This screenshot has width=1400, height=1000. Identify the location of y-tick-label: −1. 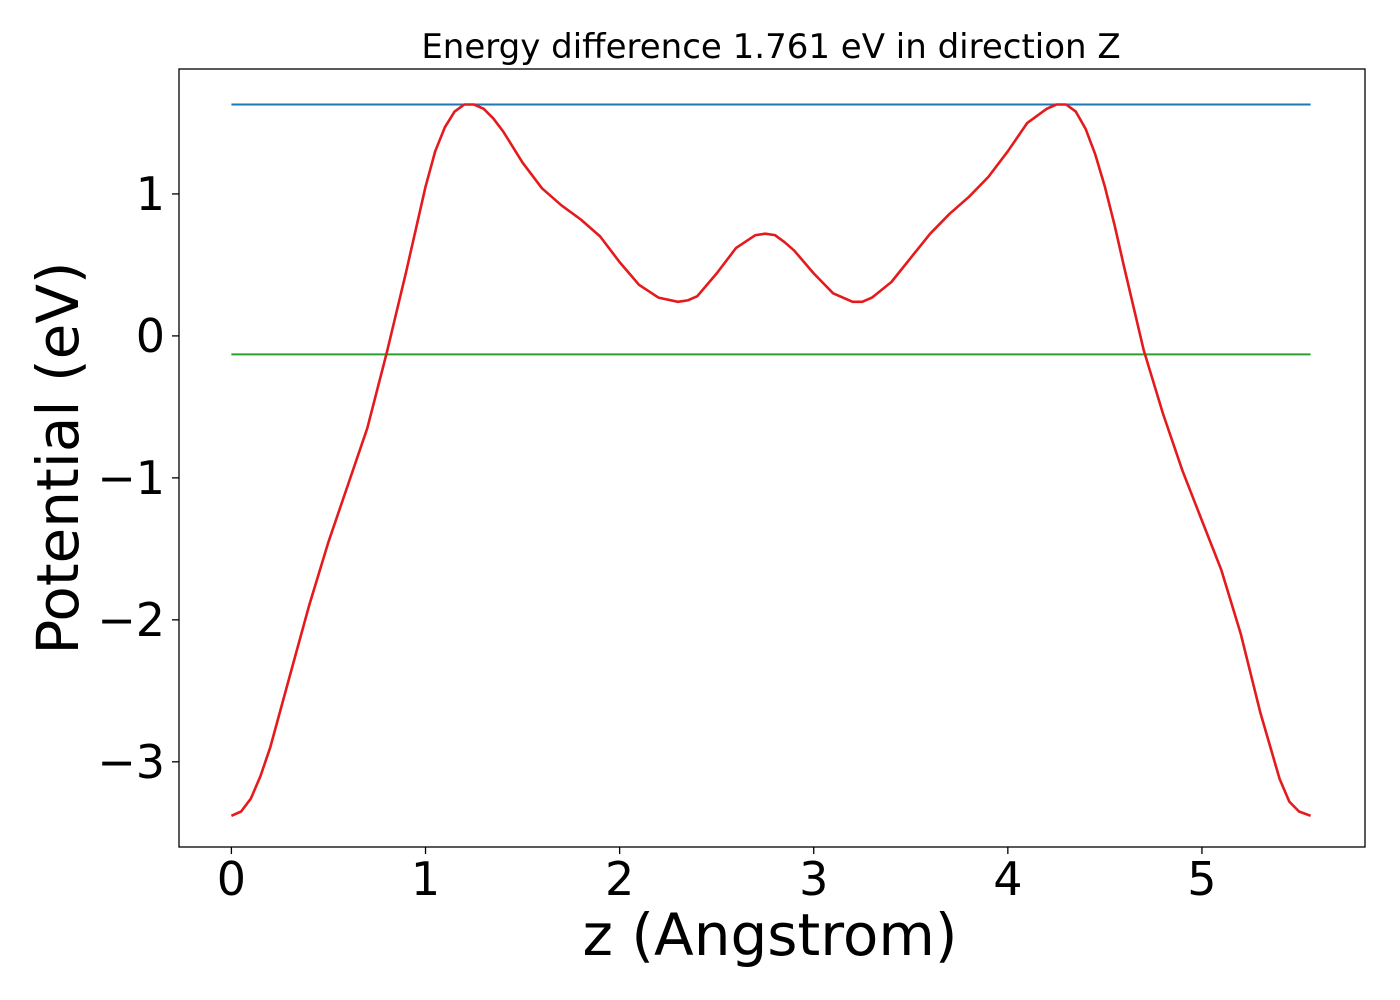
(131, 478).